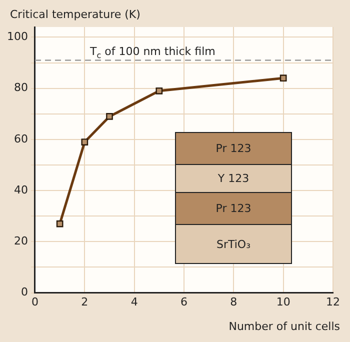 This screenshot has height=342, width=350. What do you see at coordinates (283, 301) in the screenshot?
I see `x-tick-label: 10` at bounding box center [283, 301].